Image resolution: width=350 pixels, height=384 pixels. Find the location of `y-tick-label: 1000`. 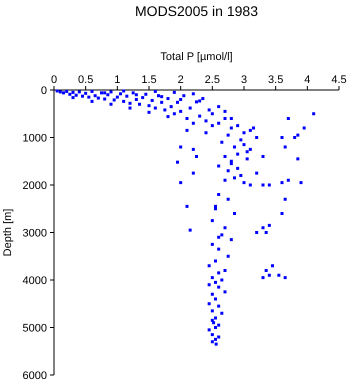

y-tick-label: 1000 is located at coordinates (34, 138).